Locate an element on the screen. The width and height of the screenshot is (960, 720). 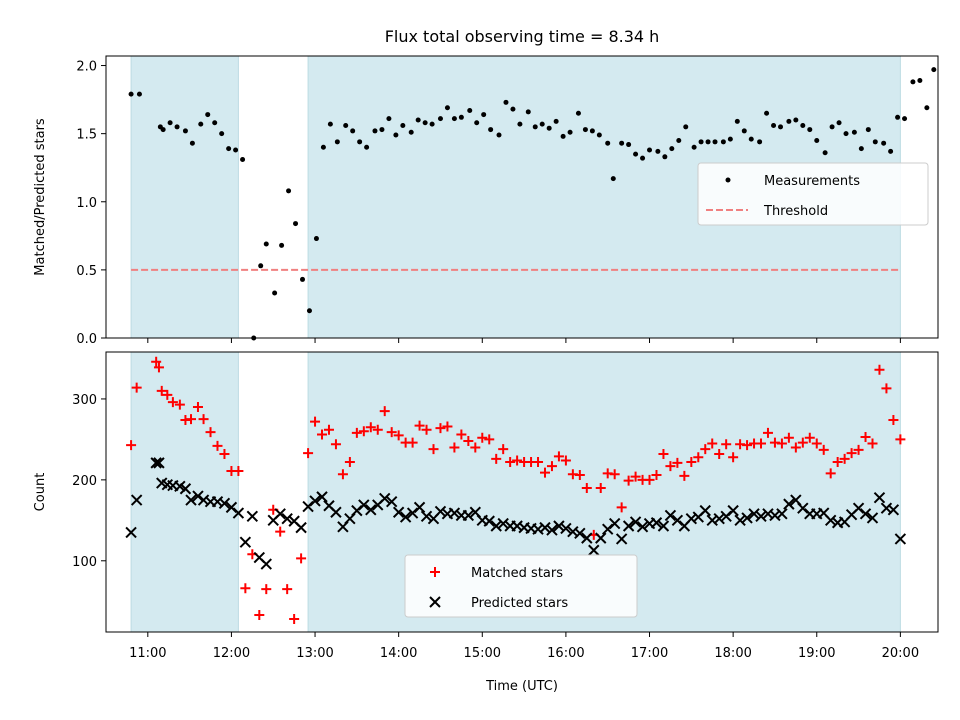
y-axis-label: Matched/Predicted stars is located at coordinates (40, 197).